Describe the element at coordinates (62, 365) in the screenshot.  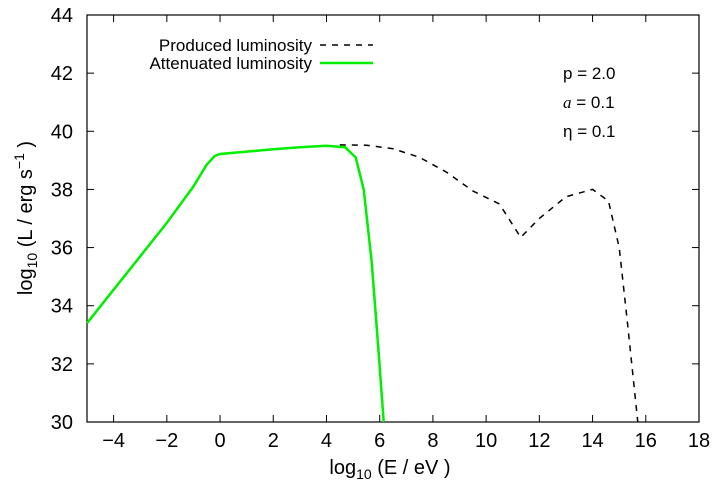
I see `y-tick-label: 32` at that location.